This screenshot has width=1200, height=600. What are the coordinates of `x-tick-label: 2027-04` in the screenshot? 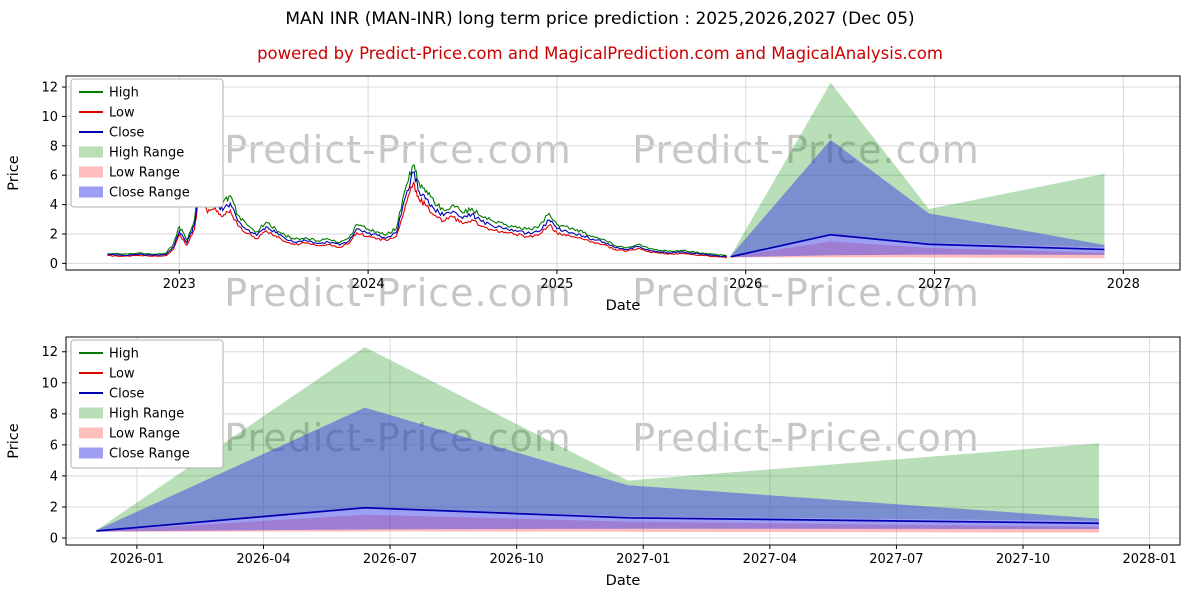 It's located at (770, 559).